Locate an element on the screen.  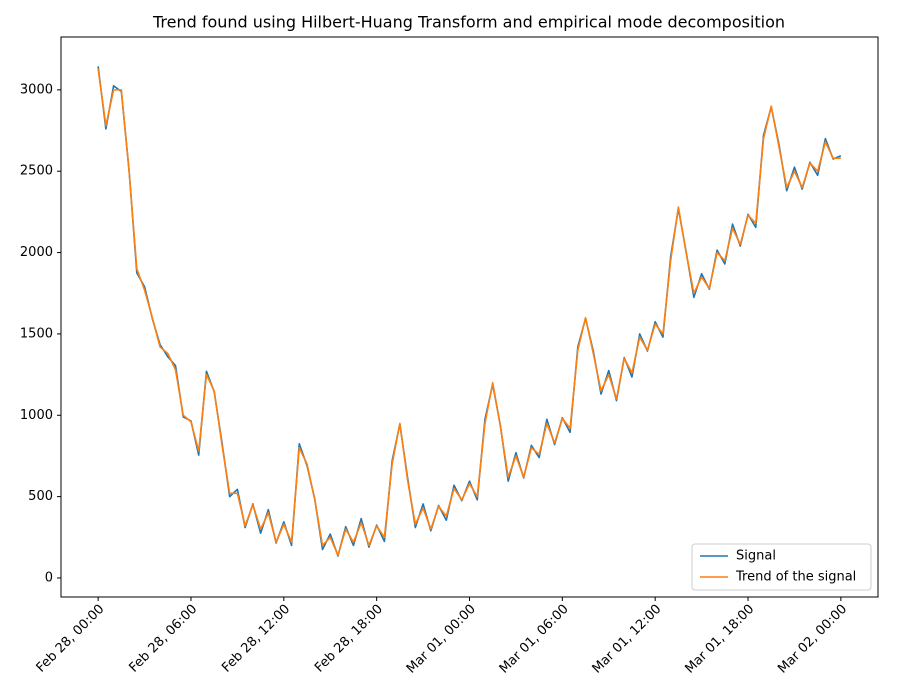
y-tick-label: 1500 is located at coordinates (36, 333).